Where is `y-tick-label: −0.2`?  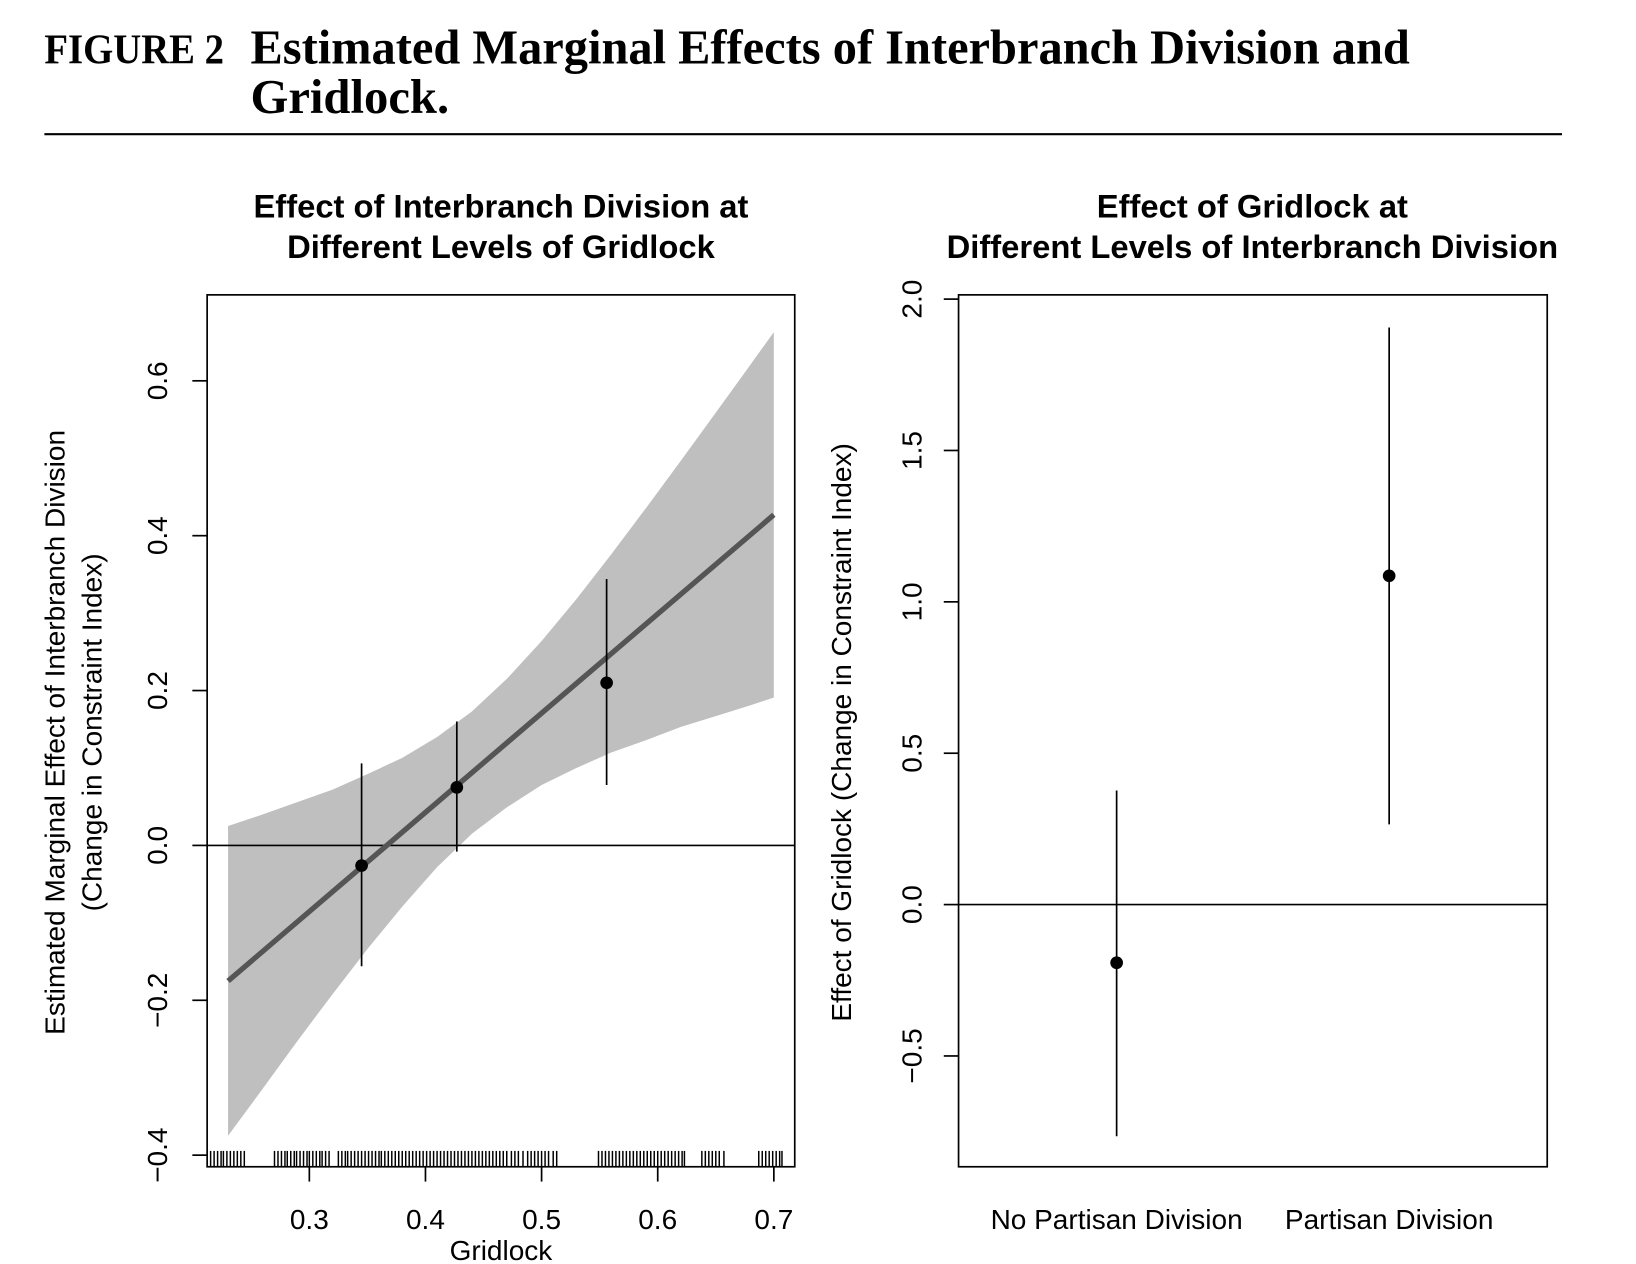 y-tick-label: −0.2 is located at coordinates (157, 1000).